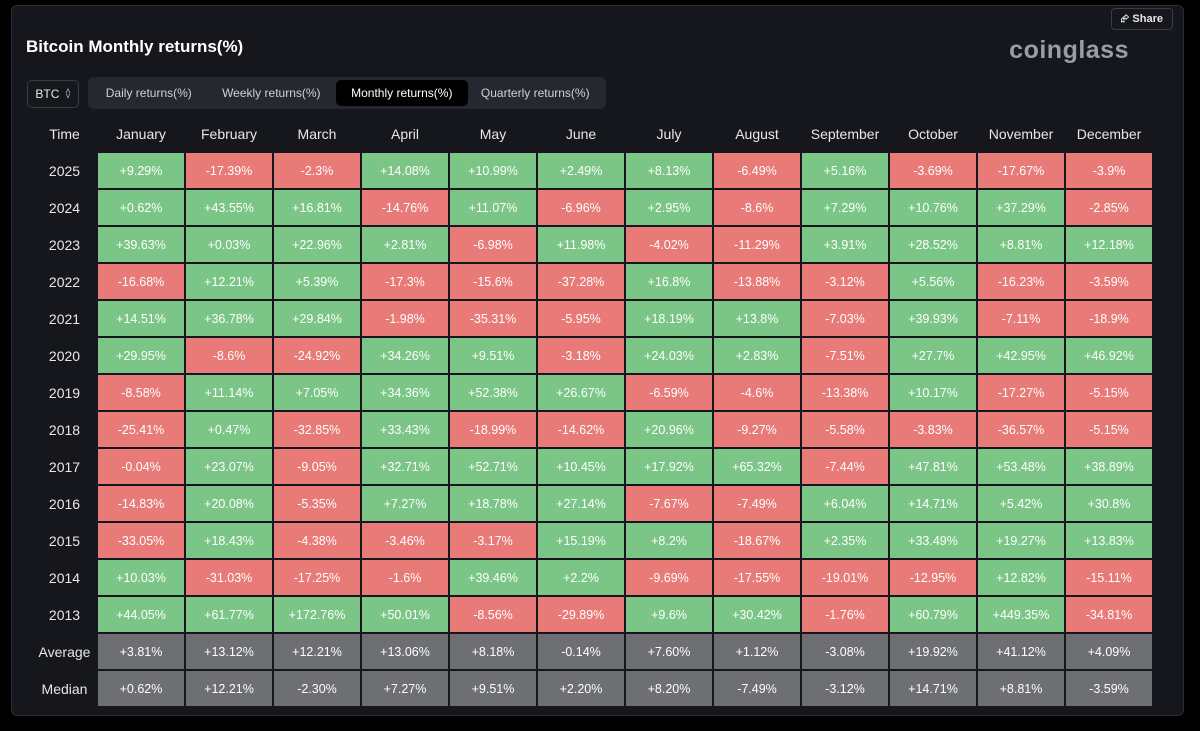 The image size is (1200, 731). Describe the element at coordinates (933, 133) in the screenshot. I see `column-header-month: October` at that location.